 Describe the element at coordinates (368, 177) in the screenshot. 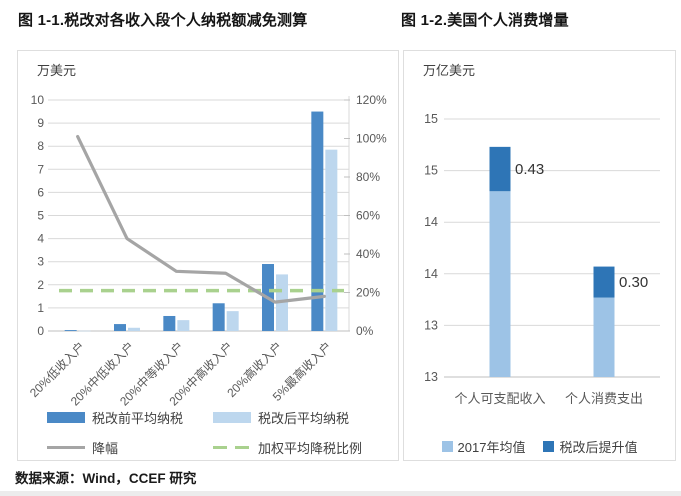

I see `right-axis-tick-label: 80%` at that location.